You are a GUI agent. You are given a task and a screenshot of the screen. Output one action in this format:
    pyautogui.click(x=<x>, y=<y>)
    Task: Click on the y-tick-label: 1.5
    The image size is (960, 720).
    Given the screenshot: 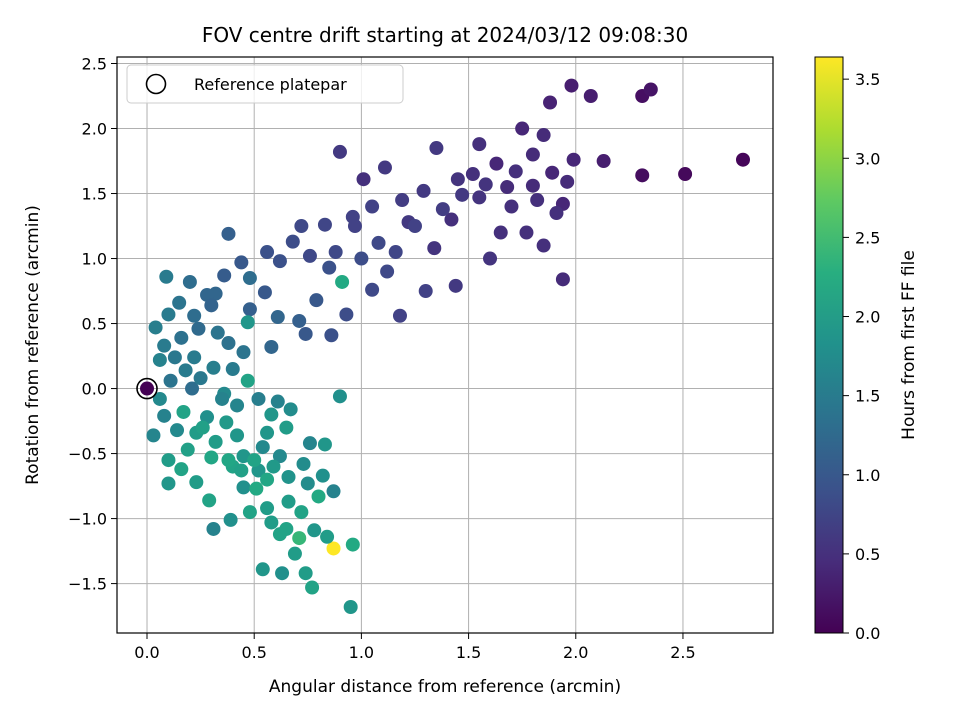 What is the action you would take?
    pyautogui.click(x=94, y=194)
    